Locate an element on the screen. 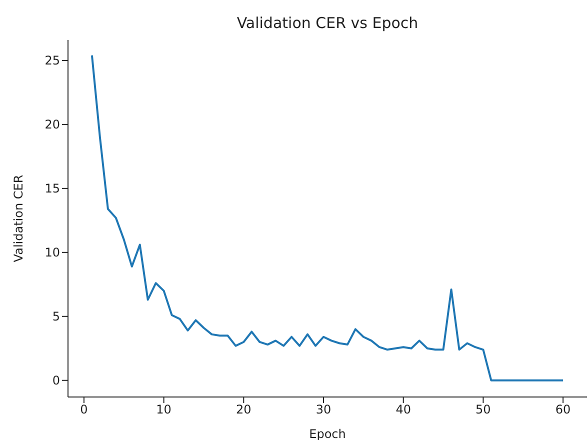 This screenshot has width=588, height=440. y-tick-label: 25 is located at coordinates (52, 61).